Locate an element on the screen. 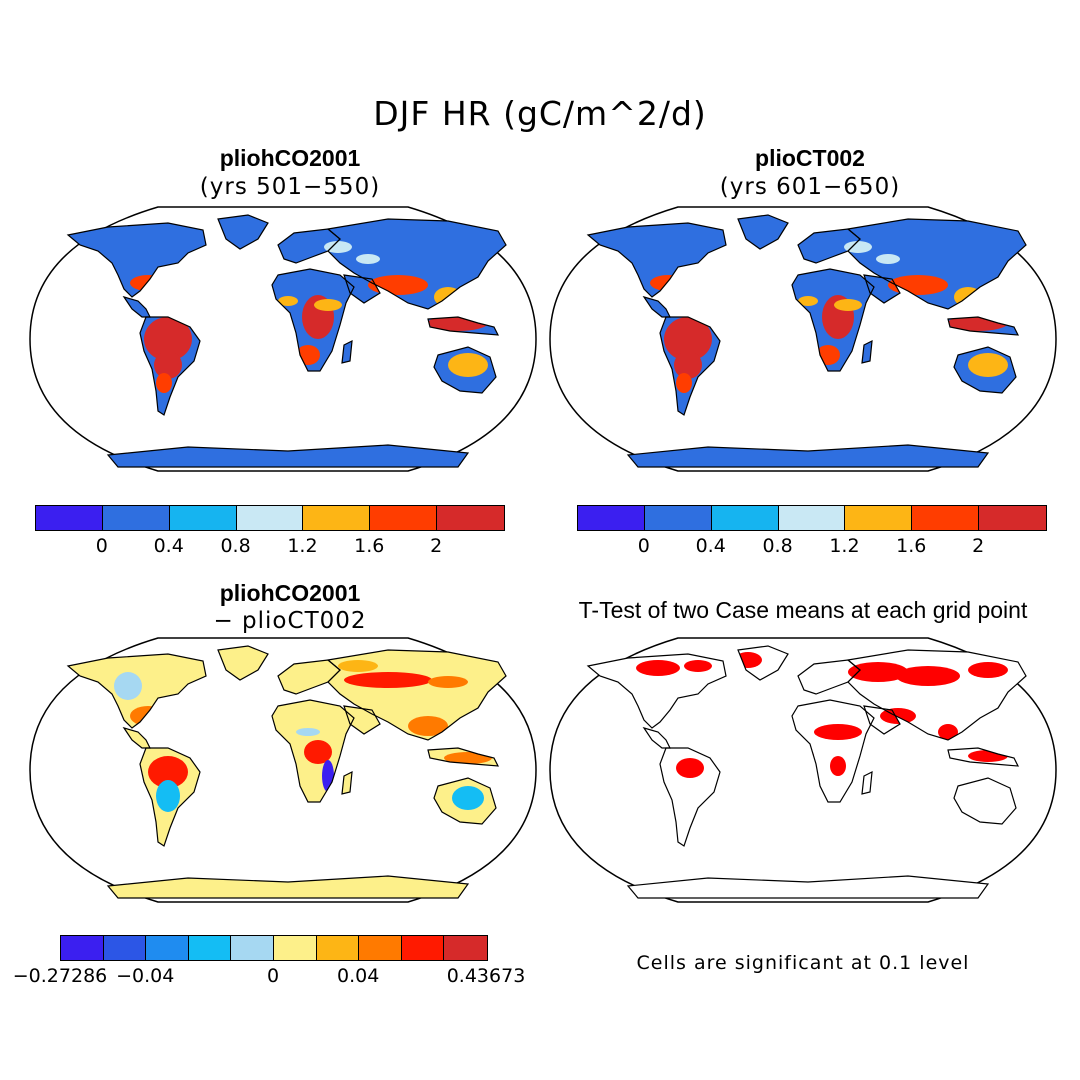 Image resolution: width=1080 pixels, height=1080 pixels. colorbar-tick-label: 1.2 is located at coordinates (844, 546).